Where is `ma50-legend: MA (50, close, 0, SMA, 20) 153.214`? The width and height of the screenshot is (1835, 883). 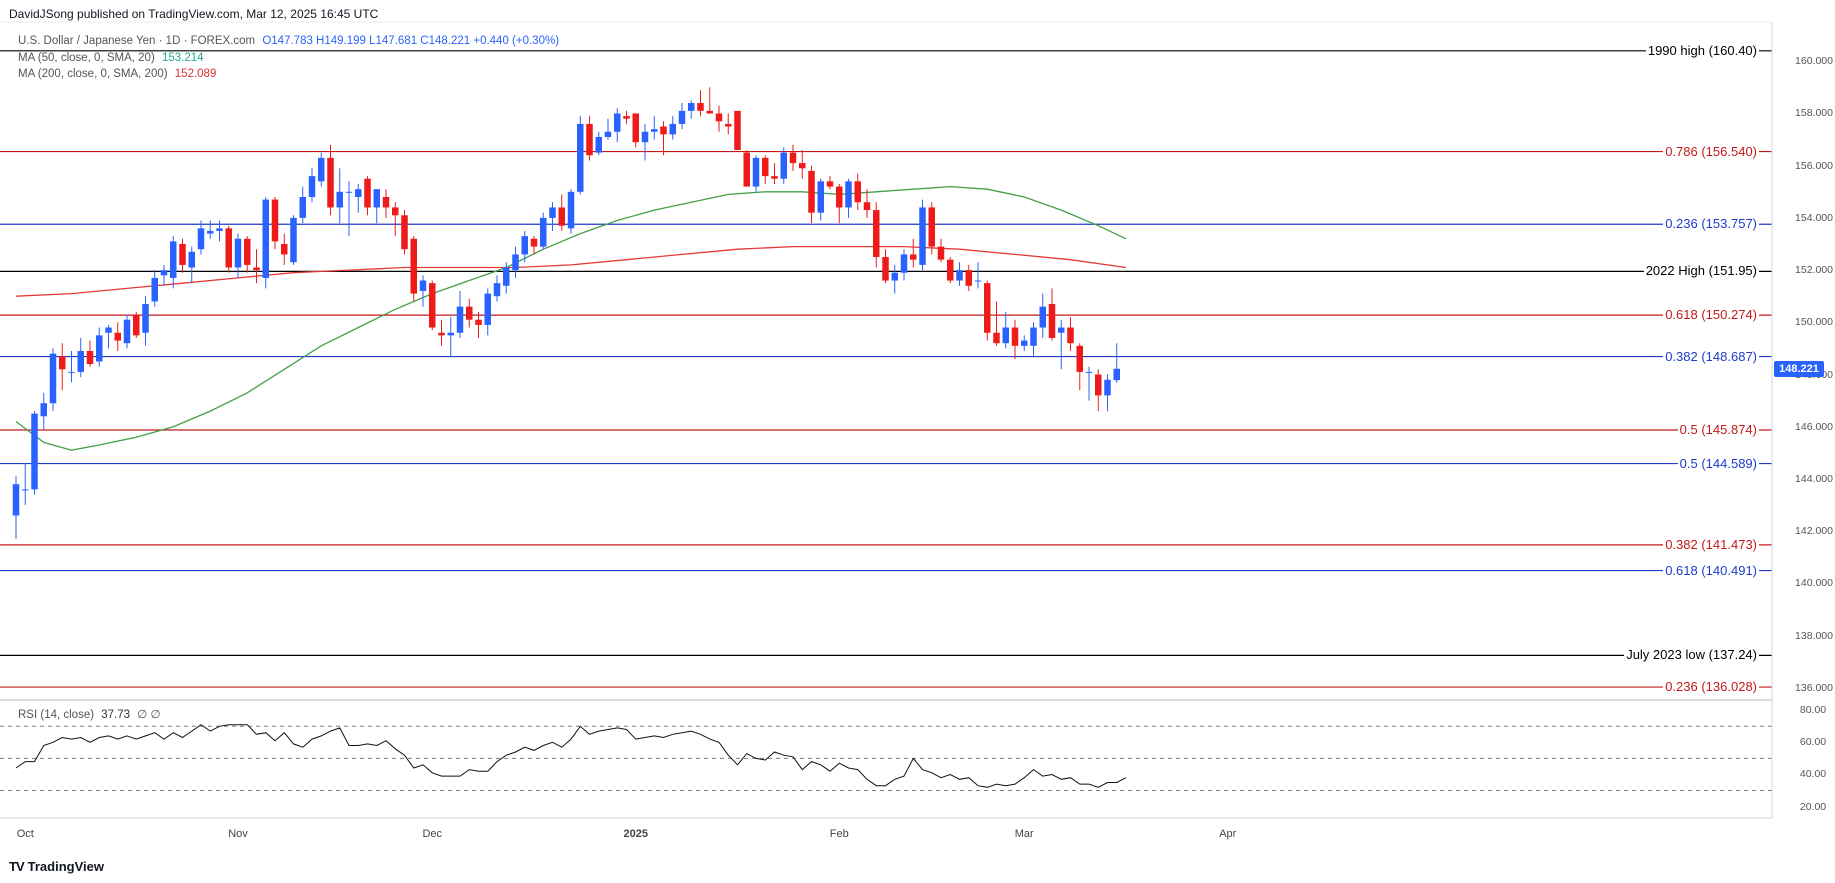 ma50-legend: MA (50, close, 0, SMA, 20) 153.214 is located at coordinates (113, 58).